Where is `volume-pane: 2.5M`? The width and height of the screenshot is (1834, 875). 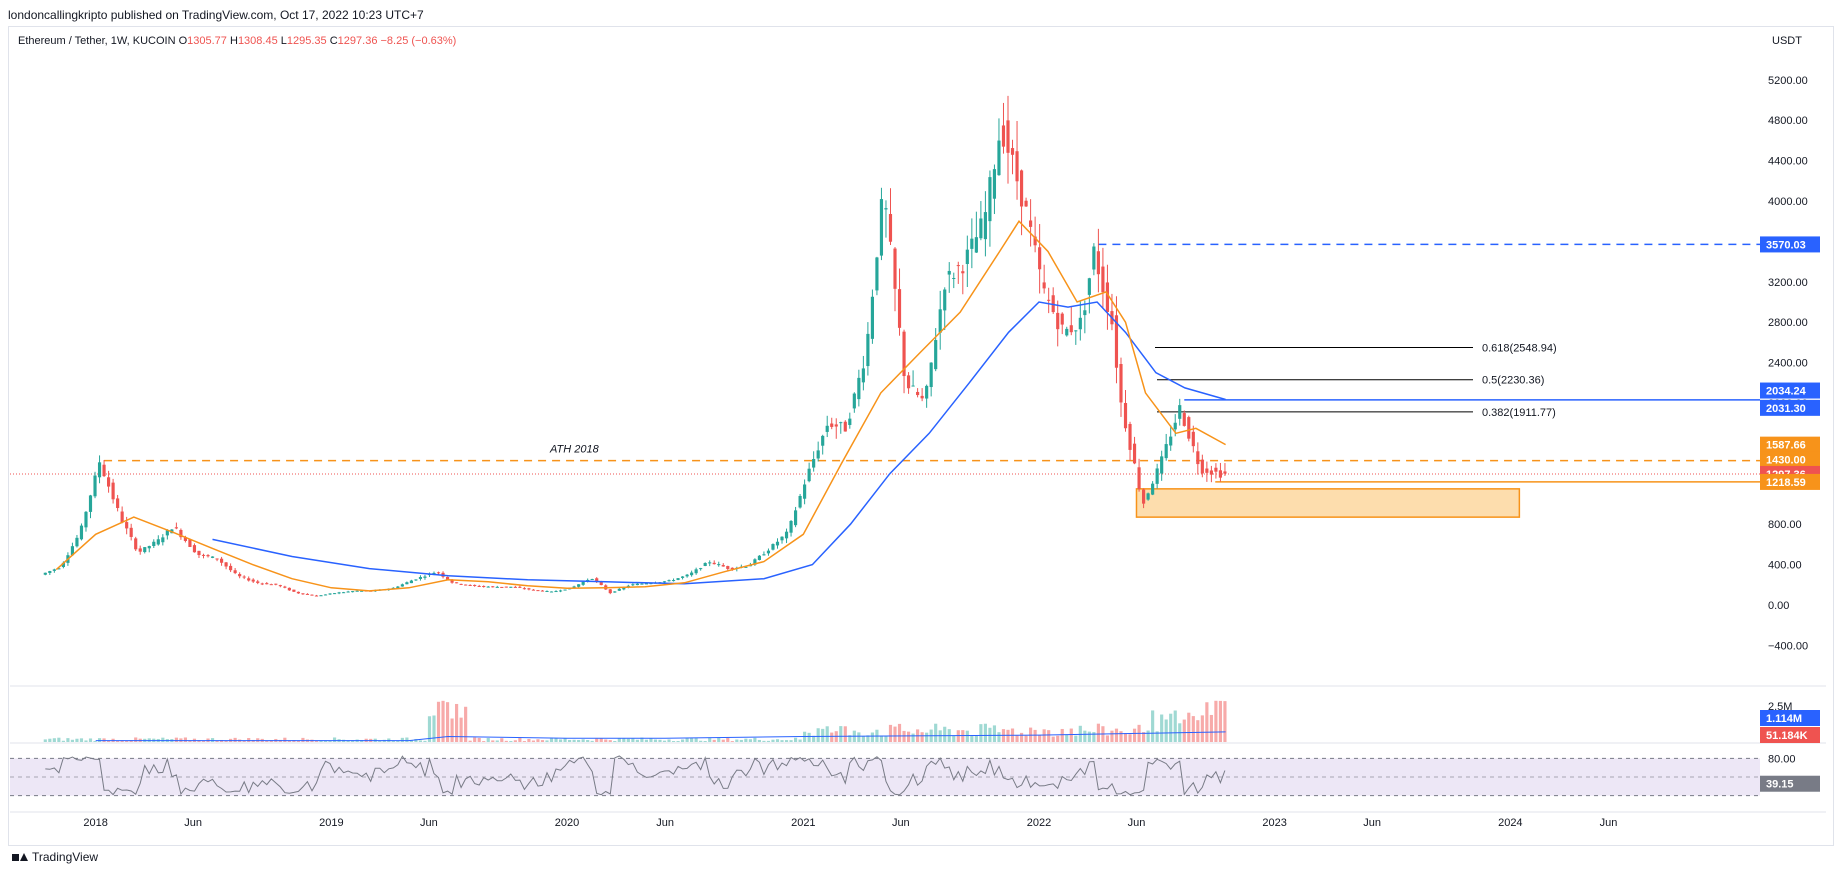 volume-pane: 2.5M is located at coordinates (917, 721).